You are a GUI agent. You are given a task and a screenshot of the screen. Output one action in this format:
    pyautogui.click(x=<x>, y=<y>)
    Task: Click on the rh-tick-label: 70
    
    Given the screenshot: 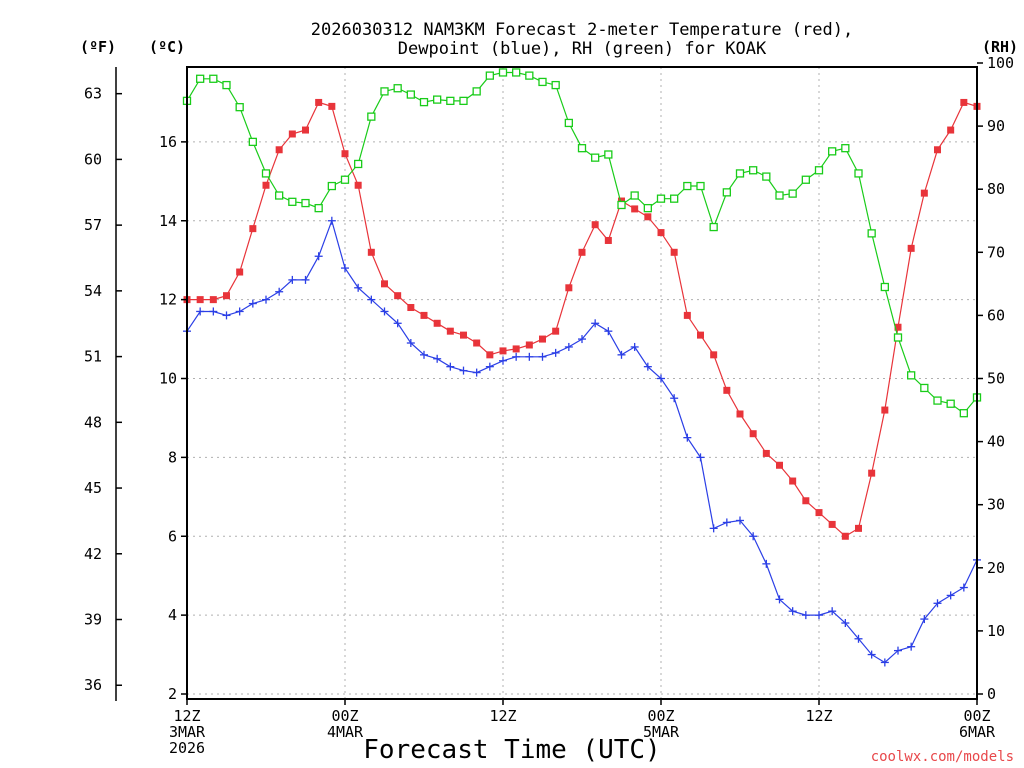 What is the action you would take?
    pyautogui.click(x=996, y=252)
    